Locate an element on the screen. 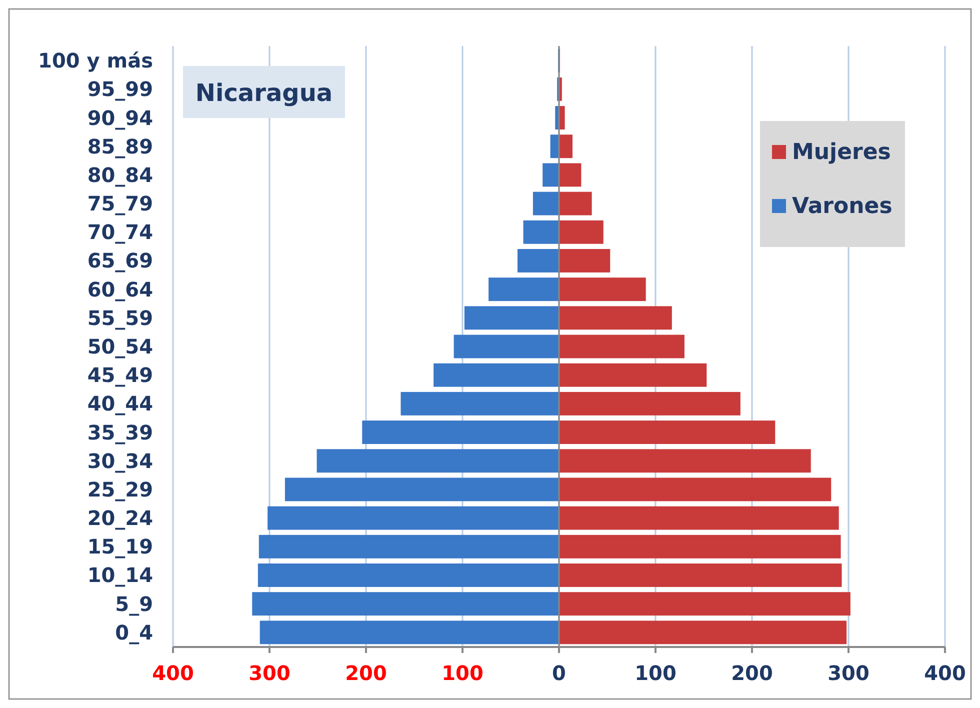 The width and height of the screenshot is (980, 708). text: Nicaragua is located at coordinates (264, 93).